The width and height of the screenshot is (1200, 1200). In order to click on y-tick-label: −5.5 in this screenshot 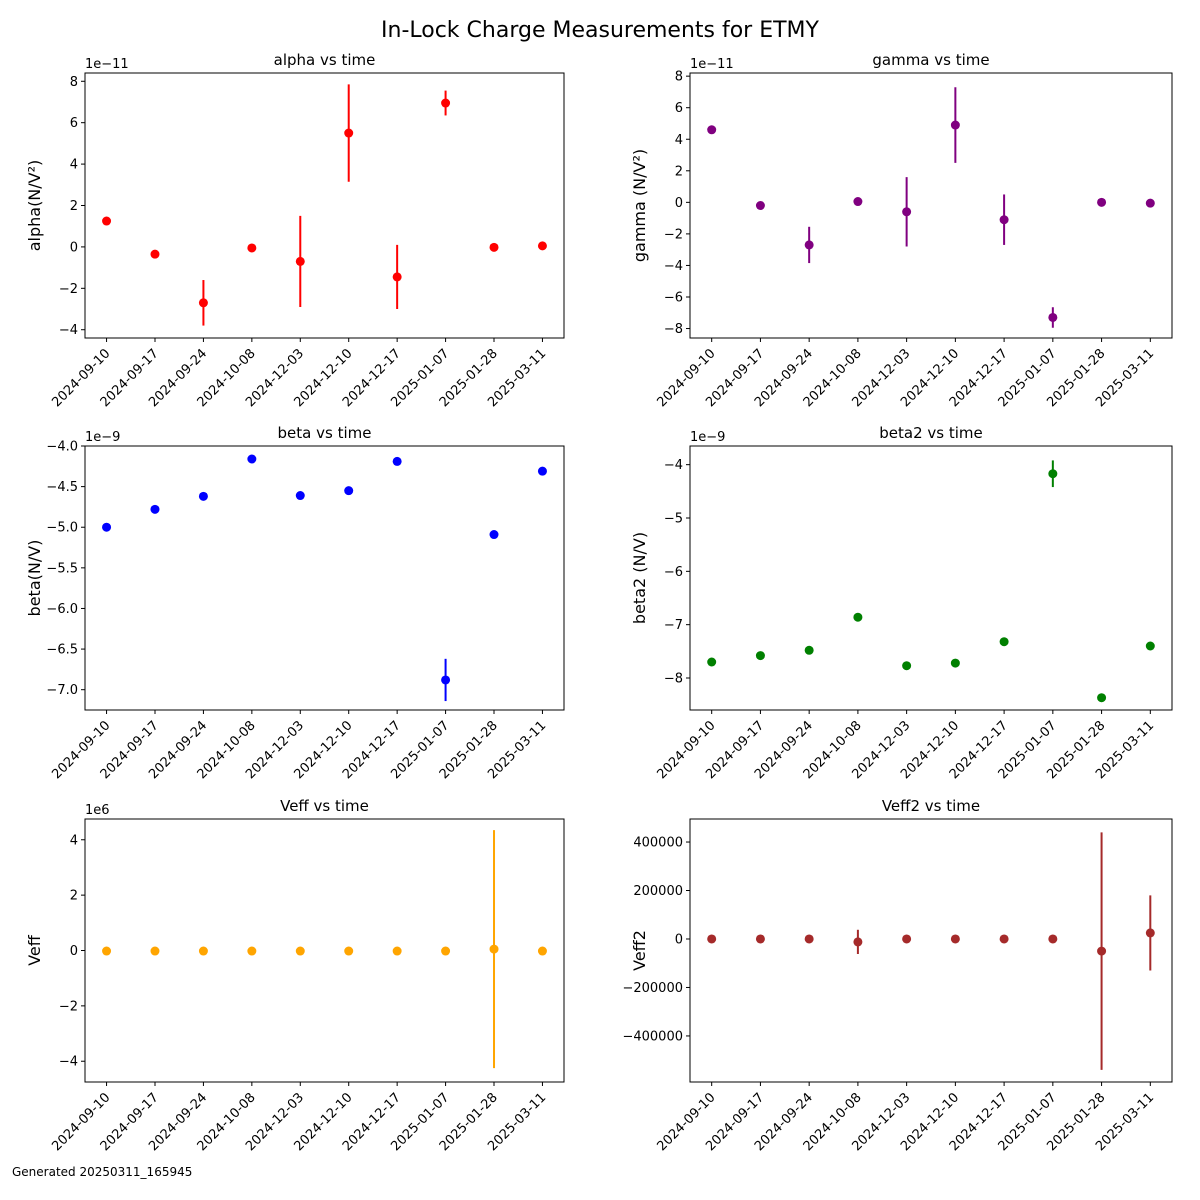, I will do `click(62, 568)`.